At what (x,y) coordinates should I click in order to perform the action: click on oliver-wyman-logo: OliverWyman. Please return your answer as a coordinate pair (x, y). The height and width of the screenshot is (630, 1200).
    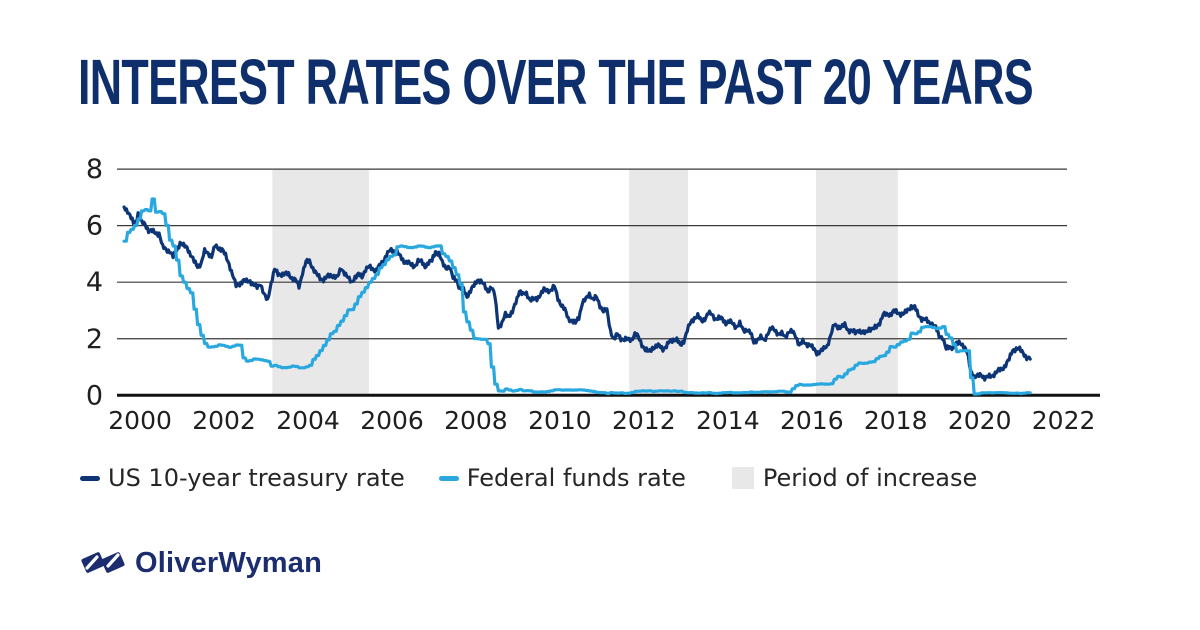
    Looking at the image, I should click on (201, 563).